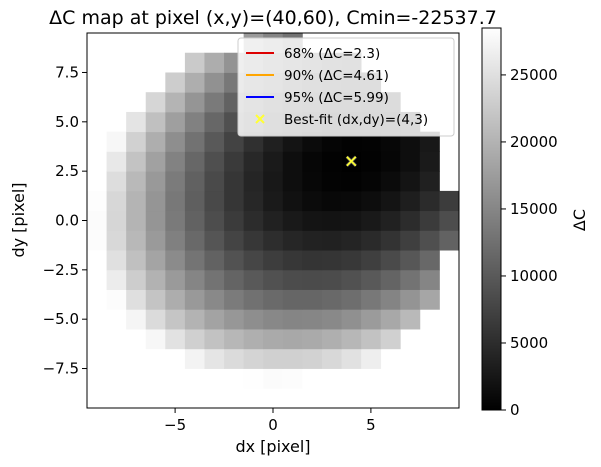 The image size is (601, 467). What do you see at coordinates (175, 425) in the screenshot?
I see `x-tick-label: −5` at bounding box center [175, 425].